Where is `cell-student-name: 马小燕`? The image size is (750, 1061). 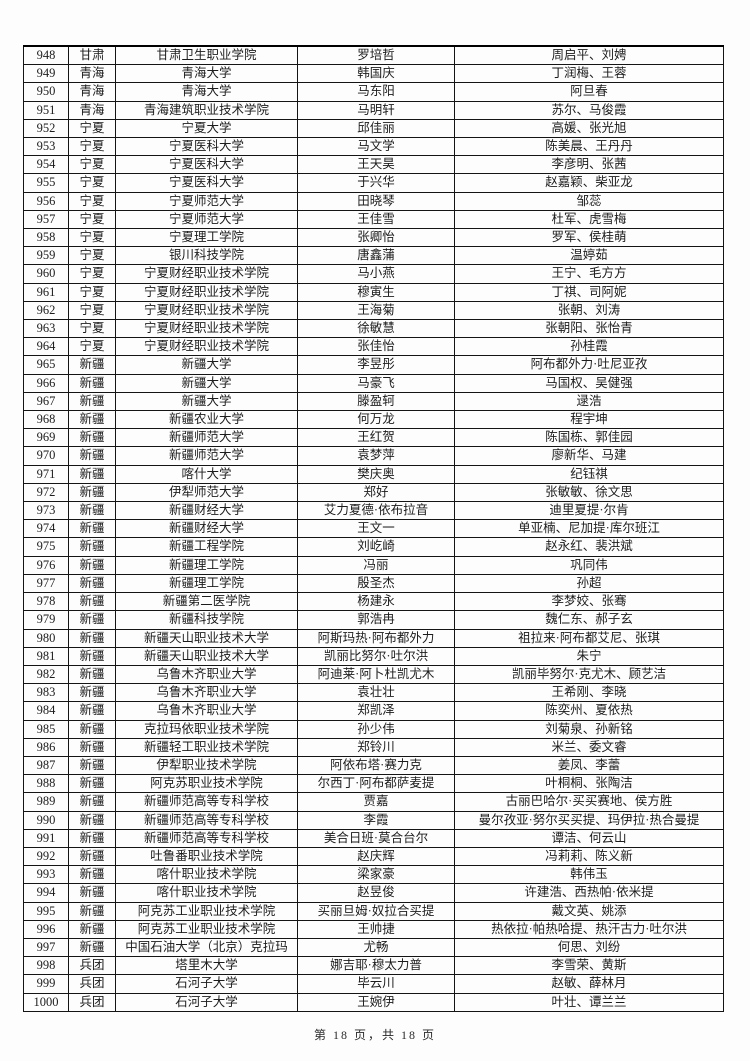 cell-student-name: 马小燕 is located at coordinates (376, 274).